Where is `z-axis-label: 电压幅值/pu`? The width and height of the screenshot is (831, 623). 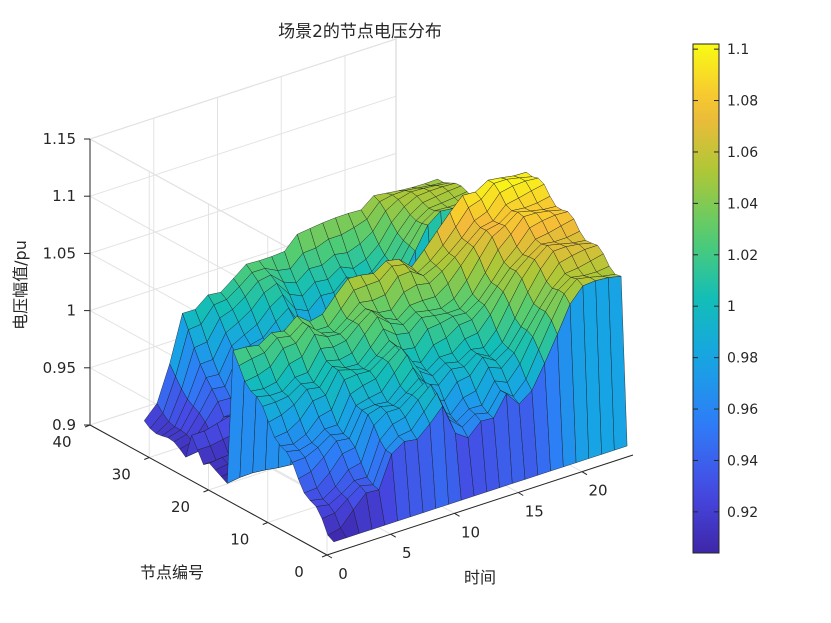
z-axis-label: 电压幅值/pu is located at coordinates (20, 285).